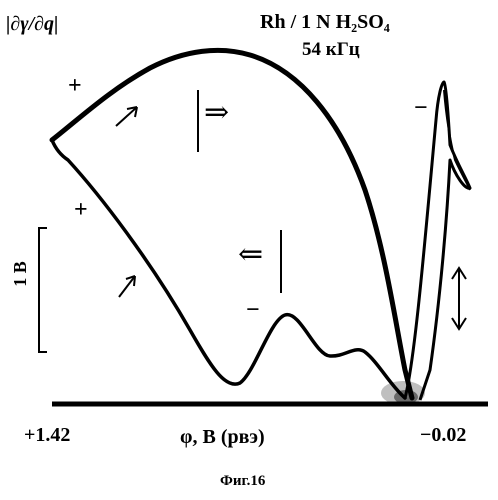 Image resolution: width=498 pixels, height=500 pixels. Describe the element at coordinates (459, 298) in the screenshot. I see `double-arrow-vertical` at that location.